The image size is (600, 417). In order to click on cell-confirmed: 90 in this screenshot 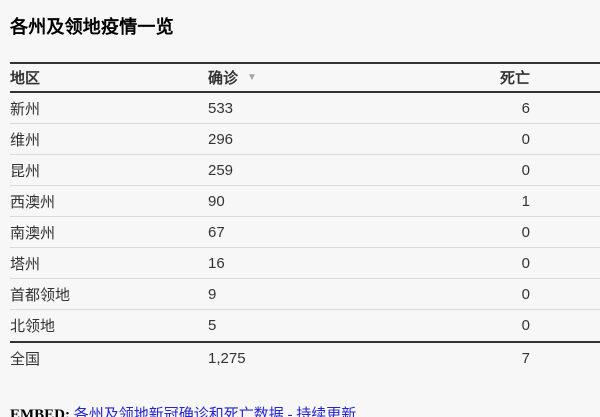, I will do `click(216, 201)`.